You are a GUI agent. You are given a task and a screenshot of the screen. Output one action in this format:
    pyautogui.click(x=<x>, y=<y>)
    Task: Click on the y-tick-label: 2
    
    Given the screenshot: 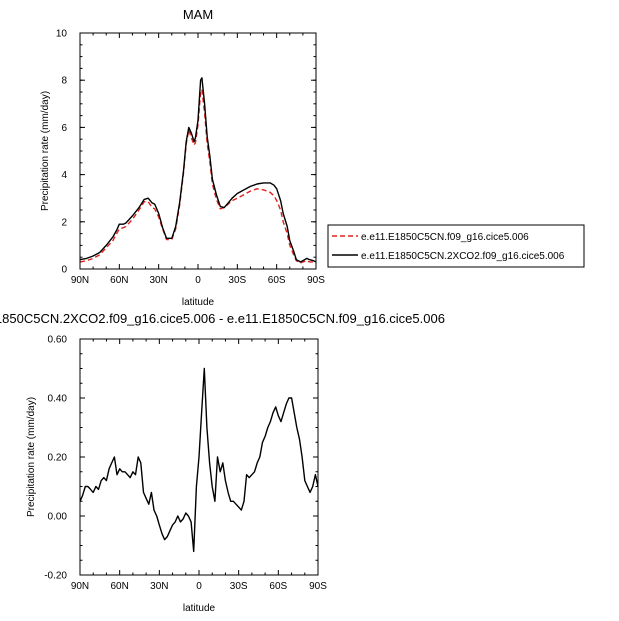 What is the action you would take?
    pyautogui.click(x=64, y=222)
    